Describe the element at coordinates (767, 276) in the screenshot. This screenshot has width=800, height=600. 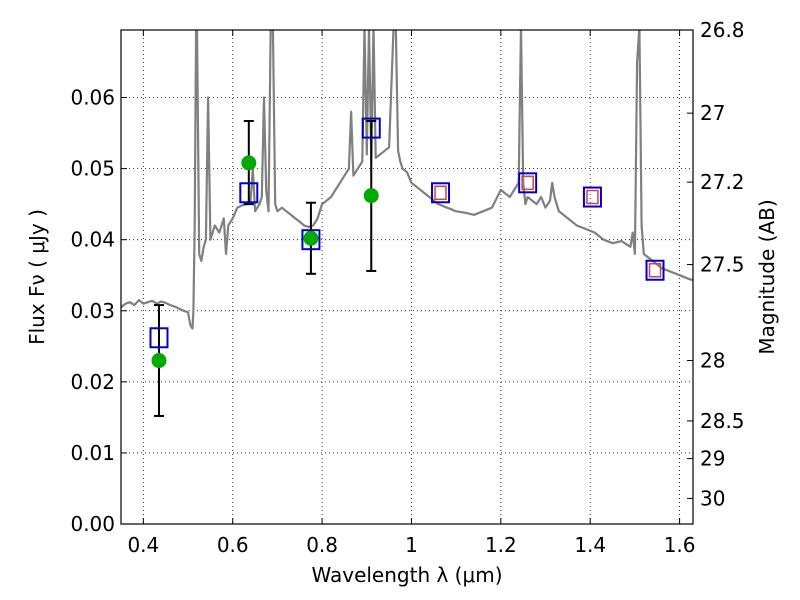
I see `y2-axis-label: Magnitude (AB)` at that location.